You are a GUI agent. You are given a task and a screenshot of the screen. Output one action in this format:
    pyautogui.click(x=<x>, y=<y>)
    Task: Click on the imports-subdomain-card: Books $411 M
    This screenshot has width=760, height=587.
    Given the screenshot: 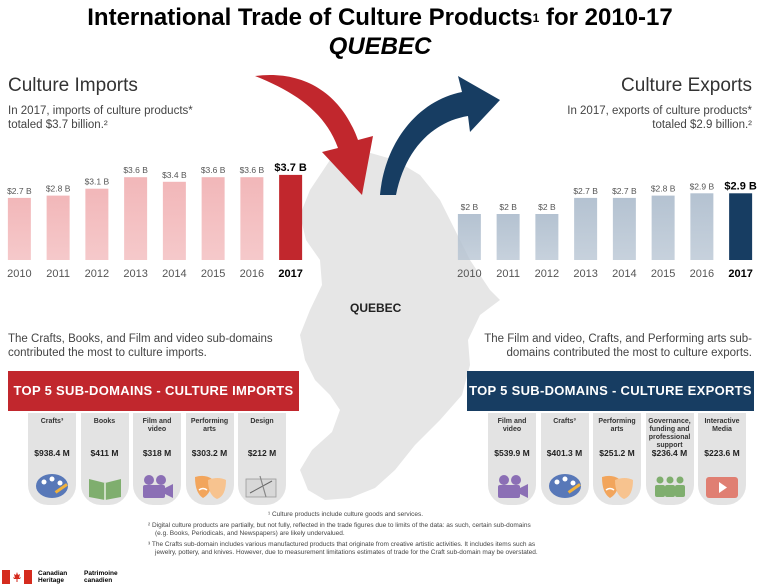 What is the action you would take?
    pyautogui.click(x=104, y=459)
    